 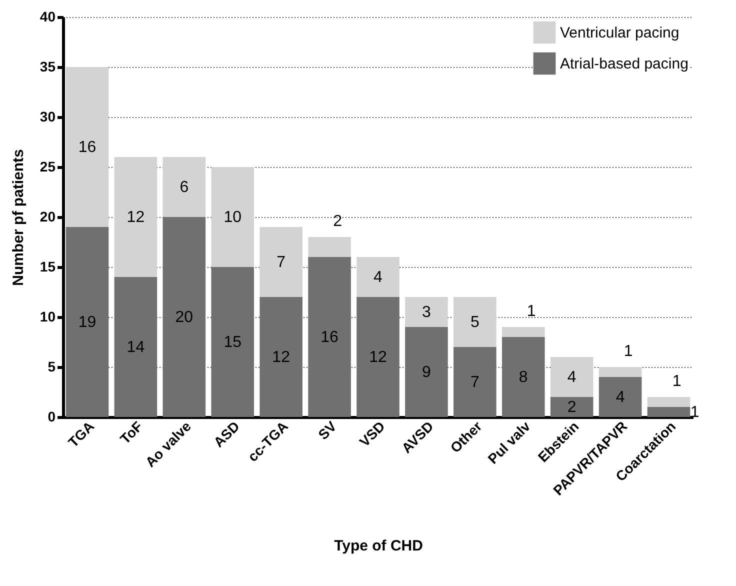 I want to click on data-label: 20, so click(x=184, y=317).